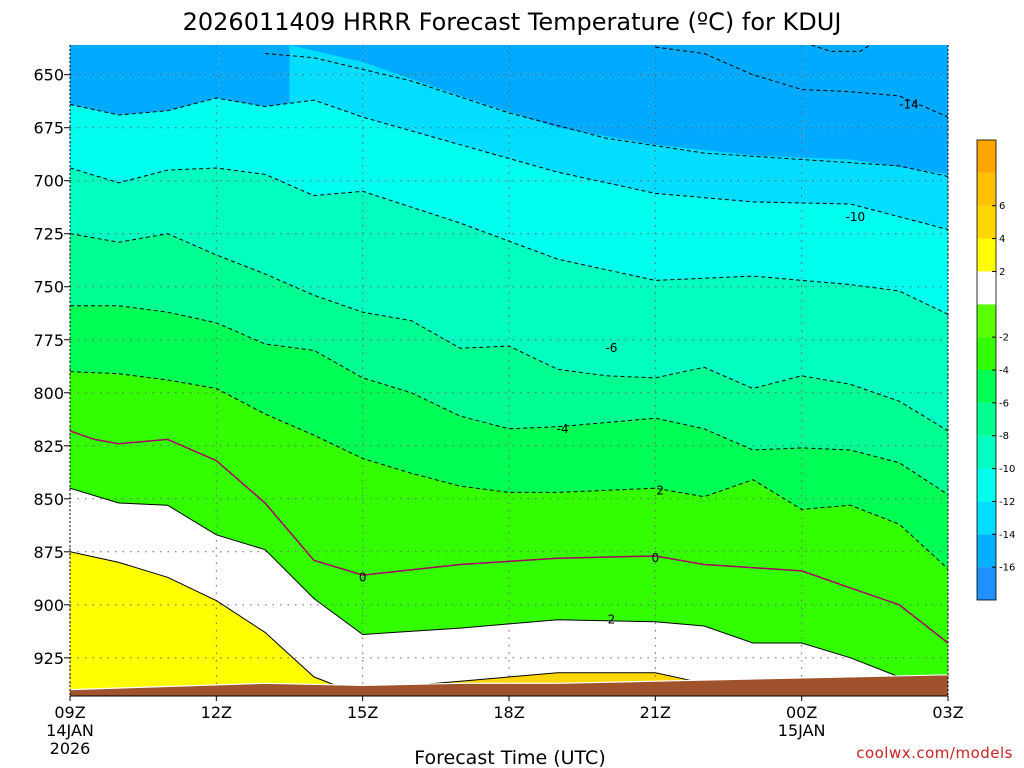 The height and width of the screenshot is (768, 1024). I want to click on x-tick-label-03Z: 03Z, so click(947, 712).